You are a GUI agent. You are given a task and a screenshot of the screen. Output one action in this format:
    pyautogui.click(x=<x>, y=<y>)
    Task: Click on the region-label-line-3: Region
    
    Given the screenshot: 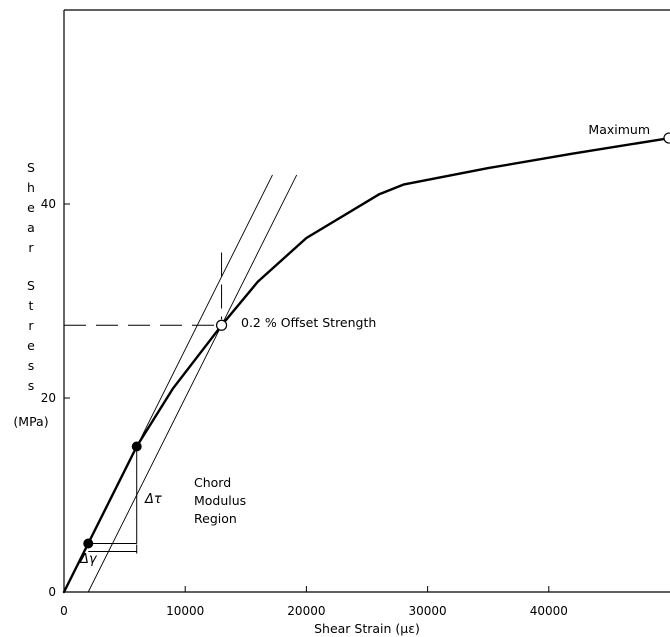 What is the action you would take?
    pyautogui.click(x=215, y=518)
    